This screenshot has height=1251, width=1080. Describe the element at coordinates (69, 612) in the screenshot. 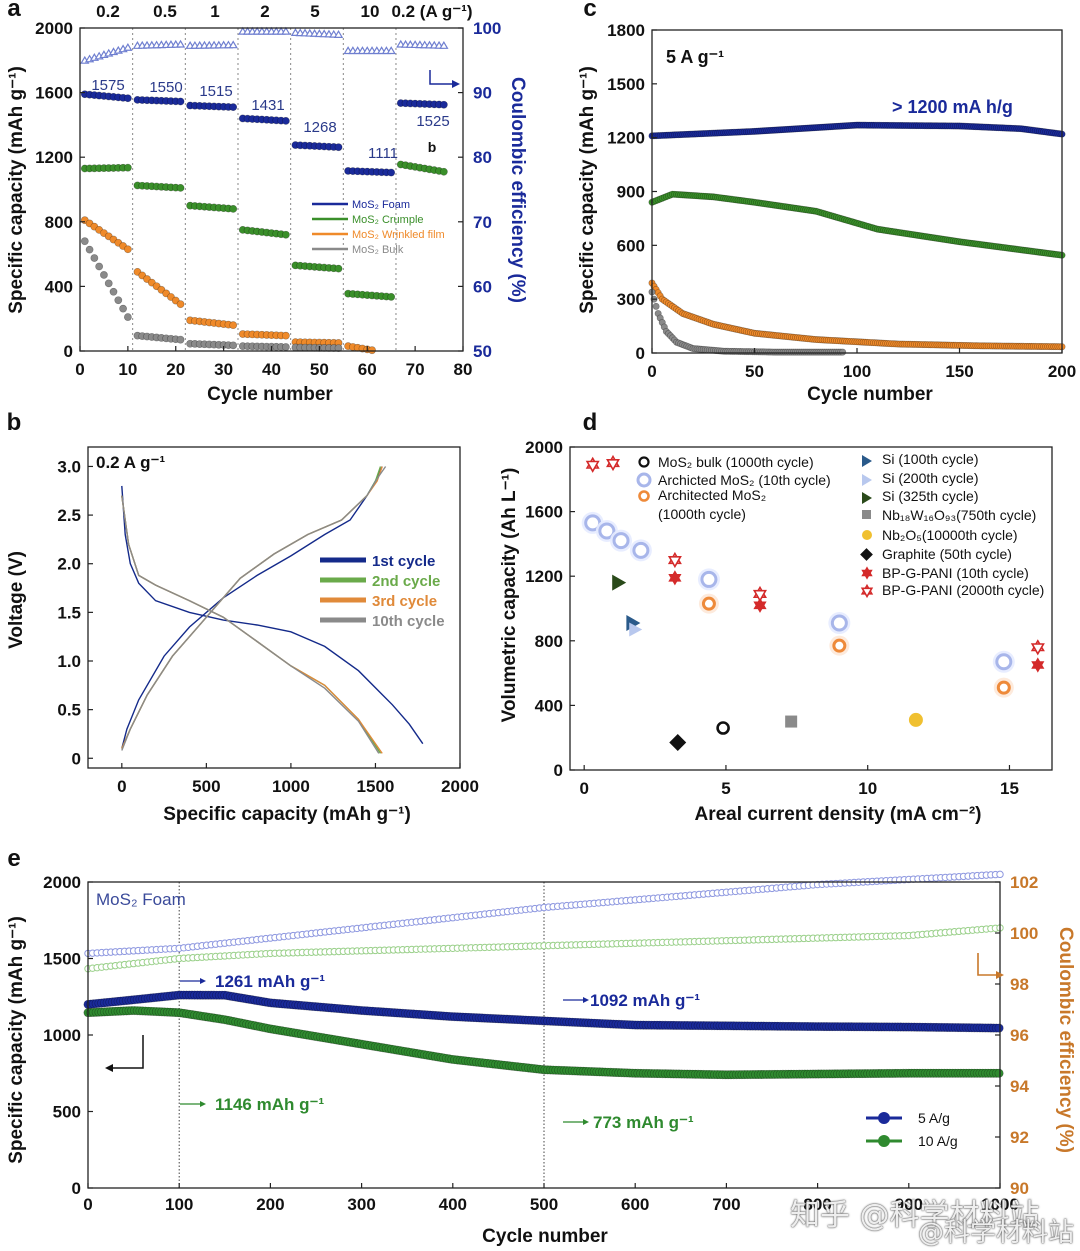

I see `b-ytick-label: 1.5` at that location.